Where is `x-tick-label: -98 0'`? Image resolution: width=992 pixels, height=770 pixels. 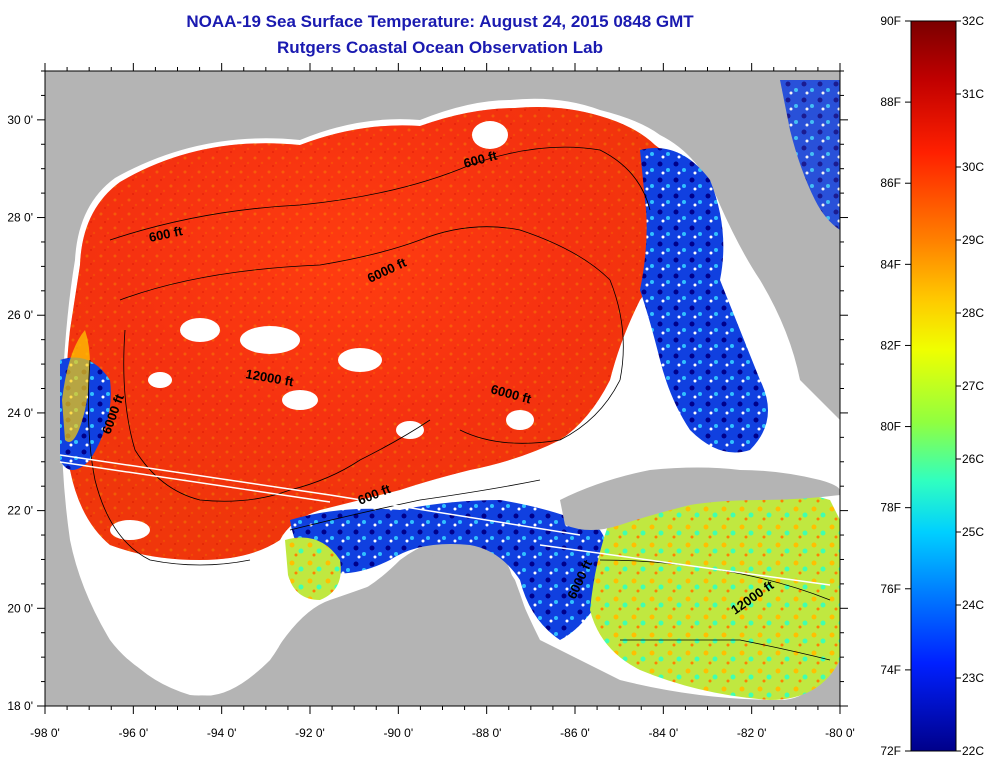
x-tick-label: -98 0' is located at coordinates (45, 733).